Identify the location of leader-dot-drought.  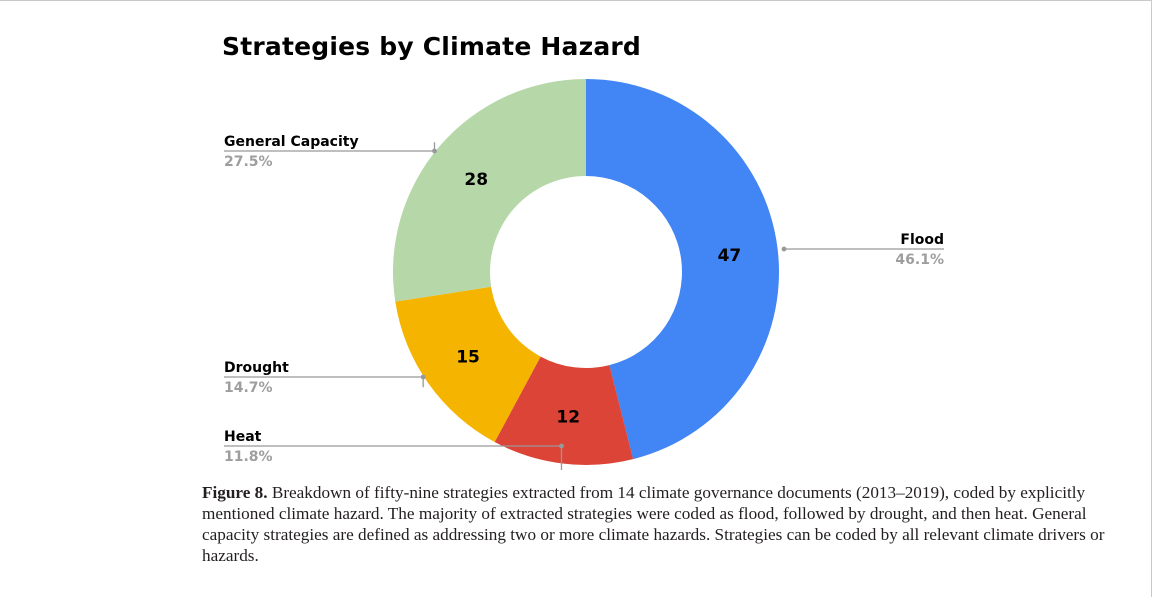
(423, 377).